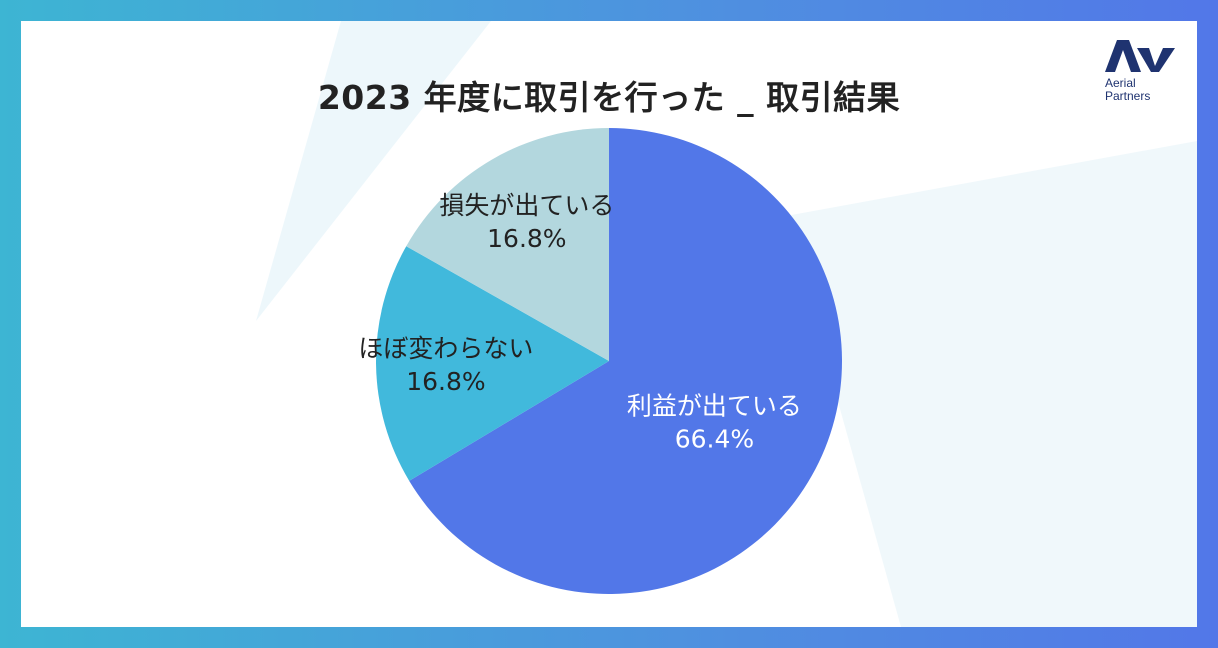 The width and height of the screenshot is (1218, 648). I want to click on logo-text-line1: Aerial, so click(1120, 83).